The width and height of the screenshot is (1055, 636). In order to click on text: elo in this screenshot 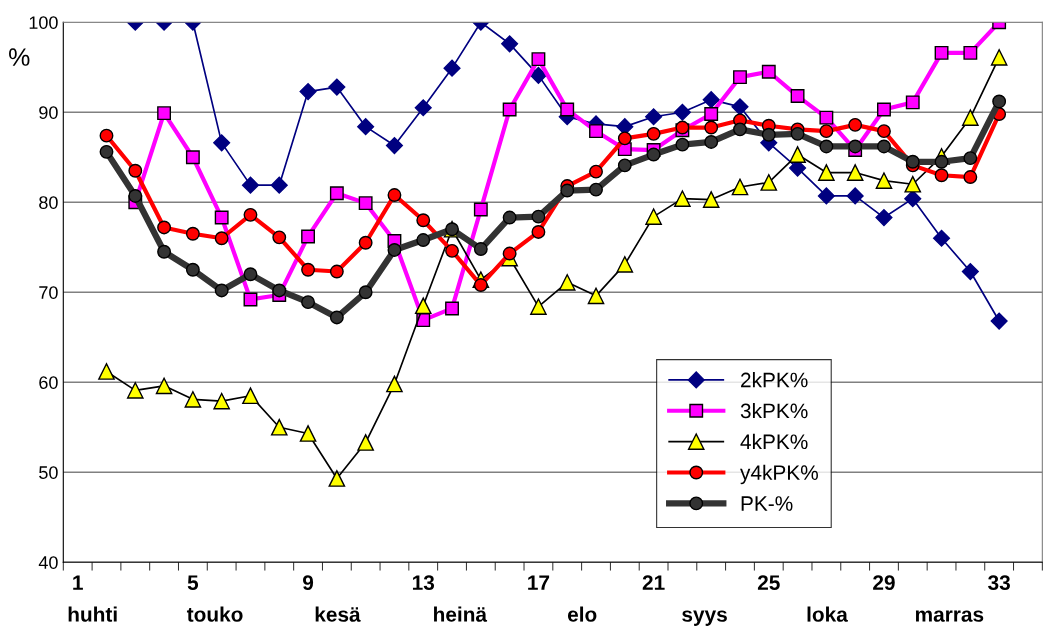, I will do `click(582, 614)`.